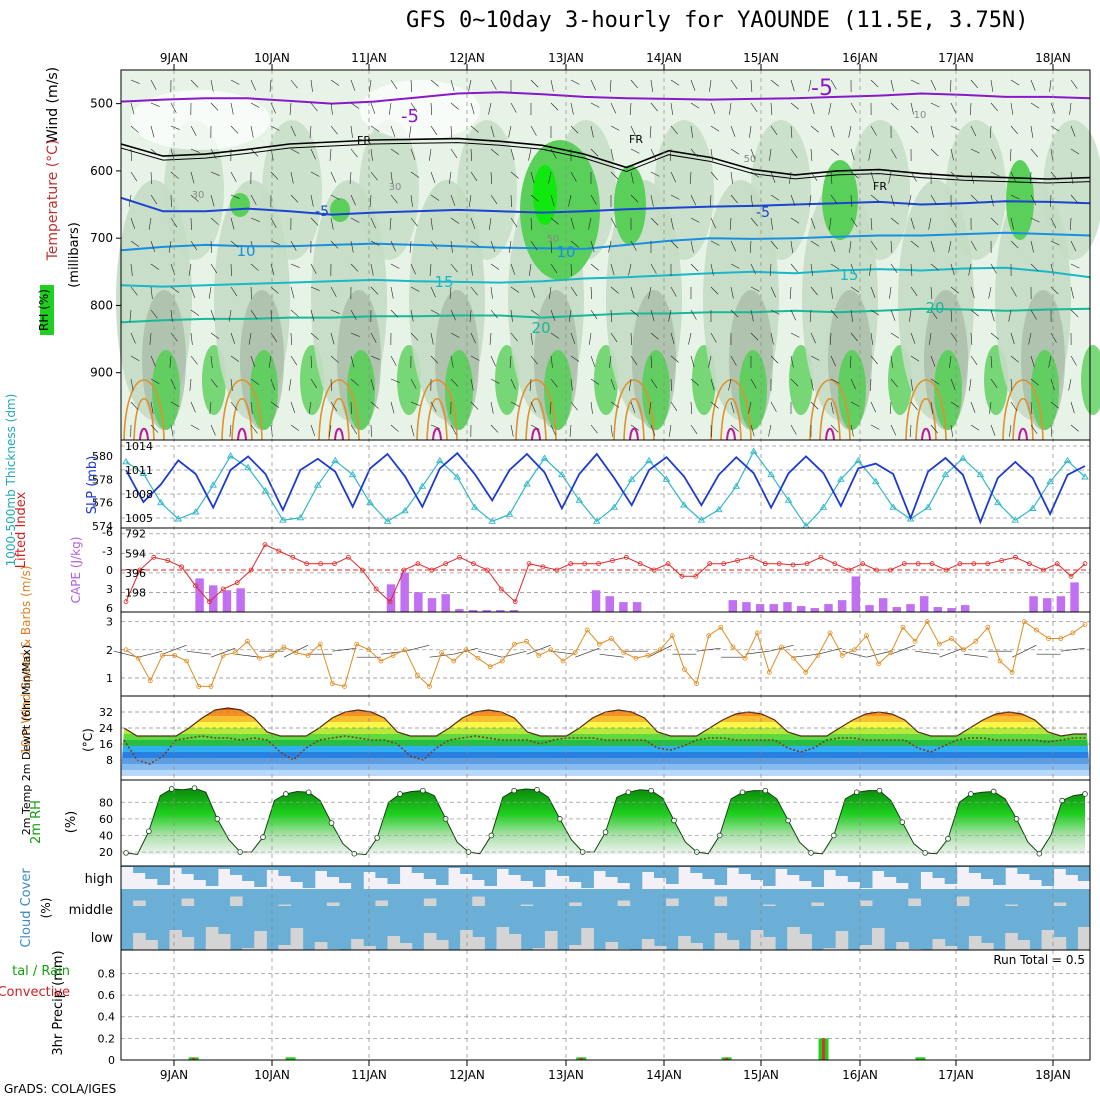 Image resolution: width=1100 pixels, height=1100 pixels. Describe the element at coordinates (963, 901) in the screenshot. I see `cloud-mid-bar` at that location.